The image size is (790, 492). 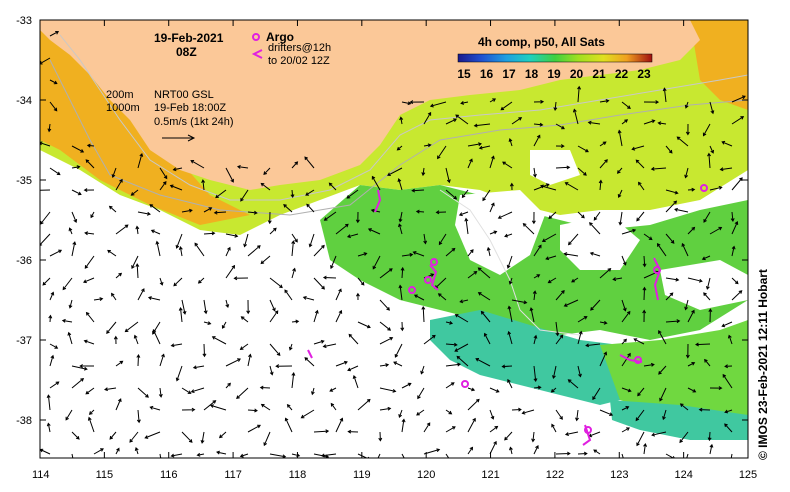 I want to click on y-tick-label: -34, so click(x=24, y=101).